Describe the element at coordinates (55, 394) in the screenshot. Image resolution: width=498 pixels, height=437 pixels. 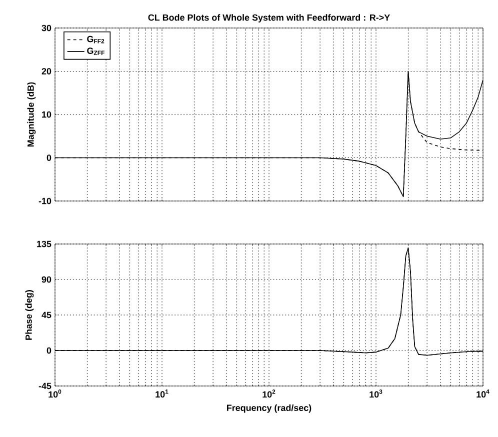
I see `x-tick-label: 10$^{0}$` at that location.